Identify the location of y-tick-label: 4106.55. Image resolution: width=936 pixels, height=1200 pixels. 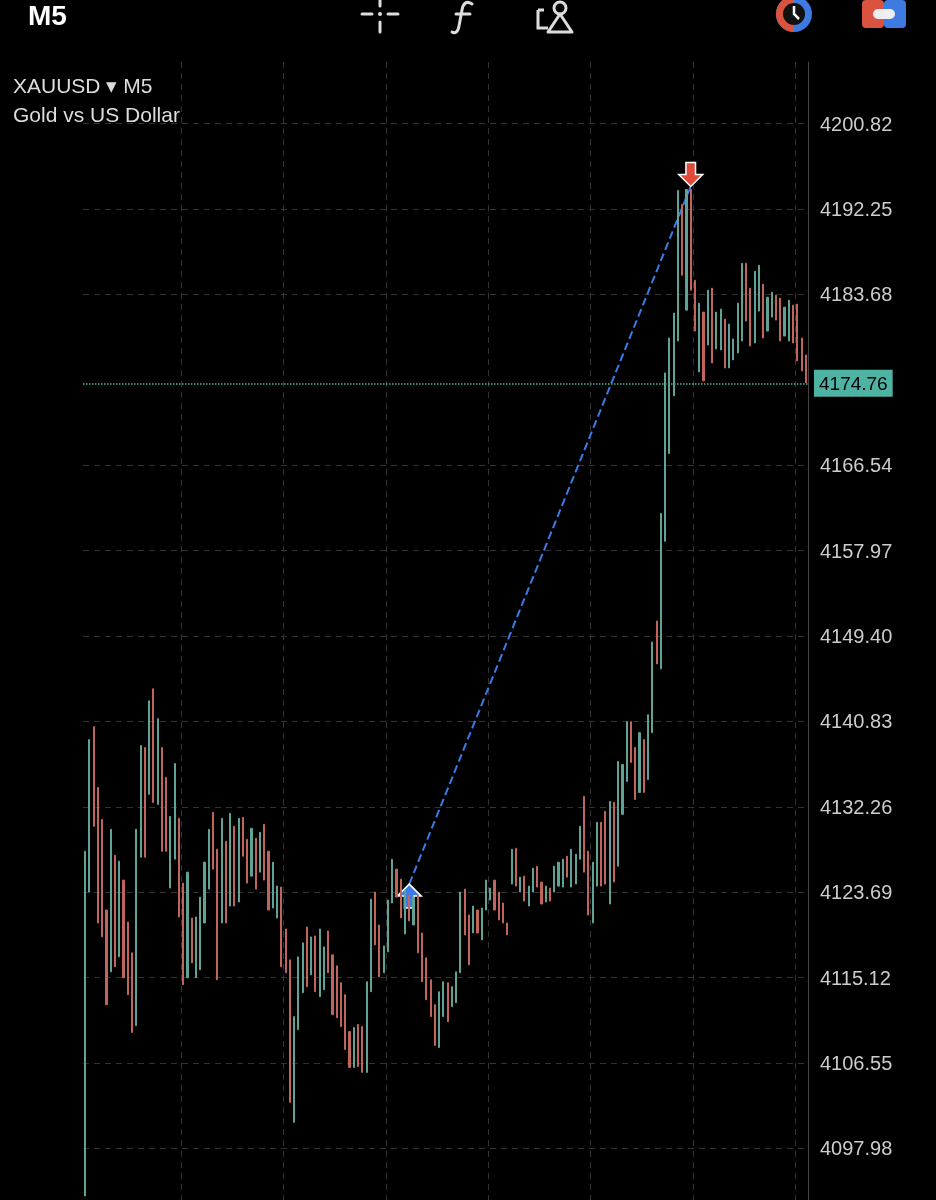
(856, 1062).